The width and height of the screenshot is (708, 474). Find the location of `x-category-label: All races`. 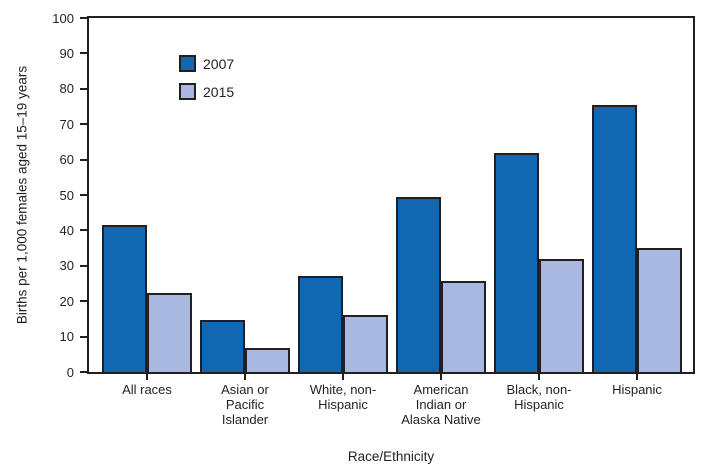

x-category-label: All races is located at coordinates (147, 389).